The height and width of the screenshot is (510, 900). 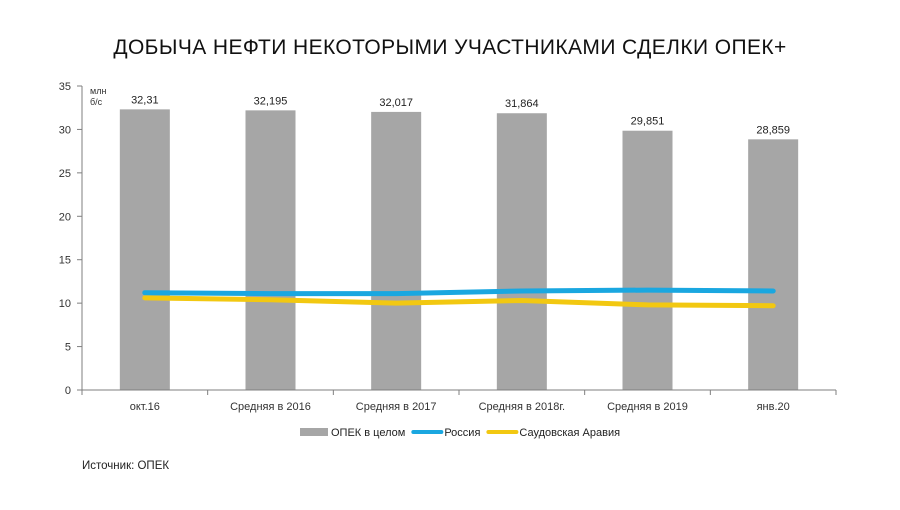 I want to click on y-tick-label: 5, so click(x=68, y=348).